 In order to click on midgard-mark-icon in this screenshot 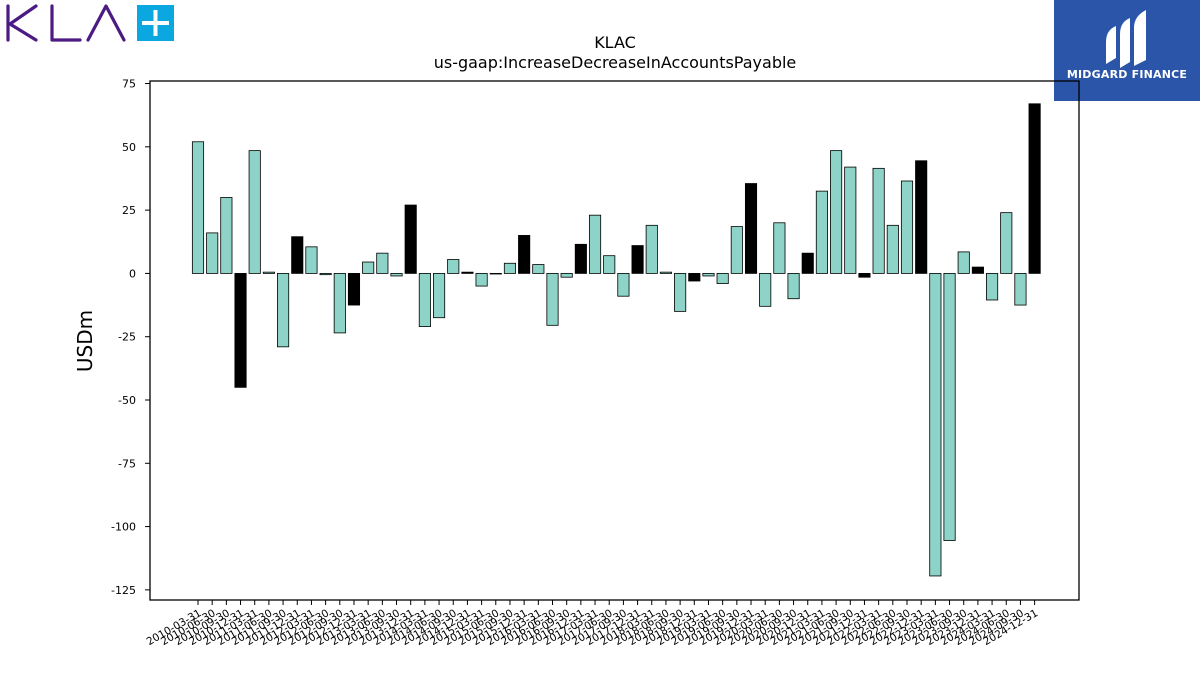, I will do `click(1126, 39)`.